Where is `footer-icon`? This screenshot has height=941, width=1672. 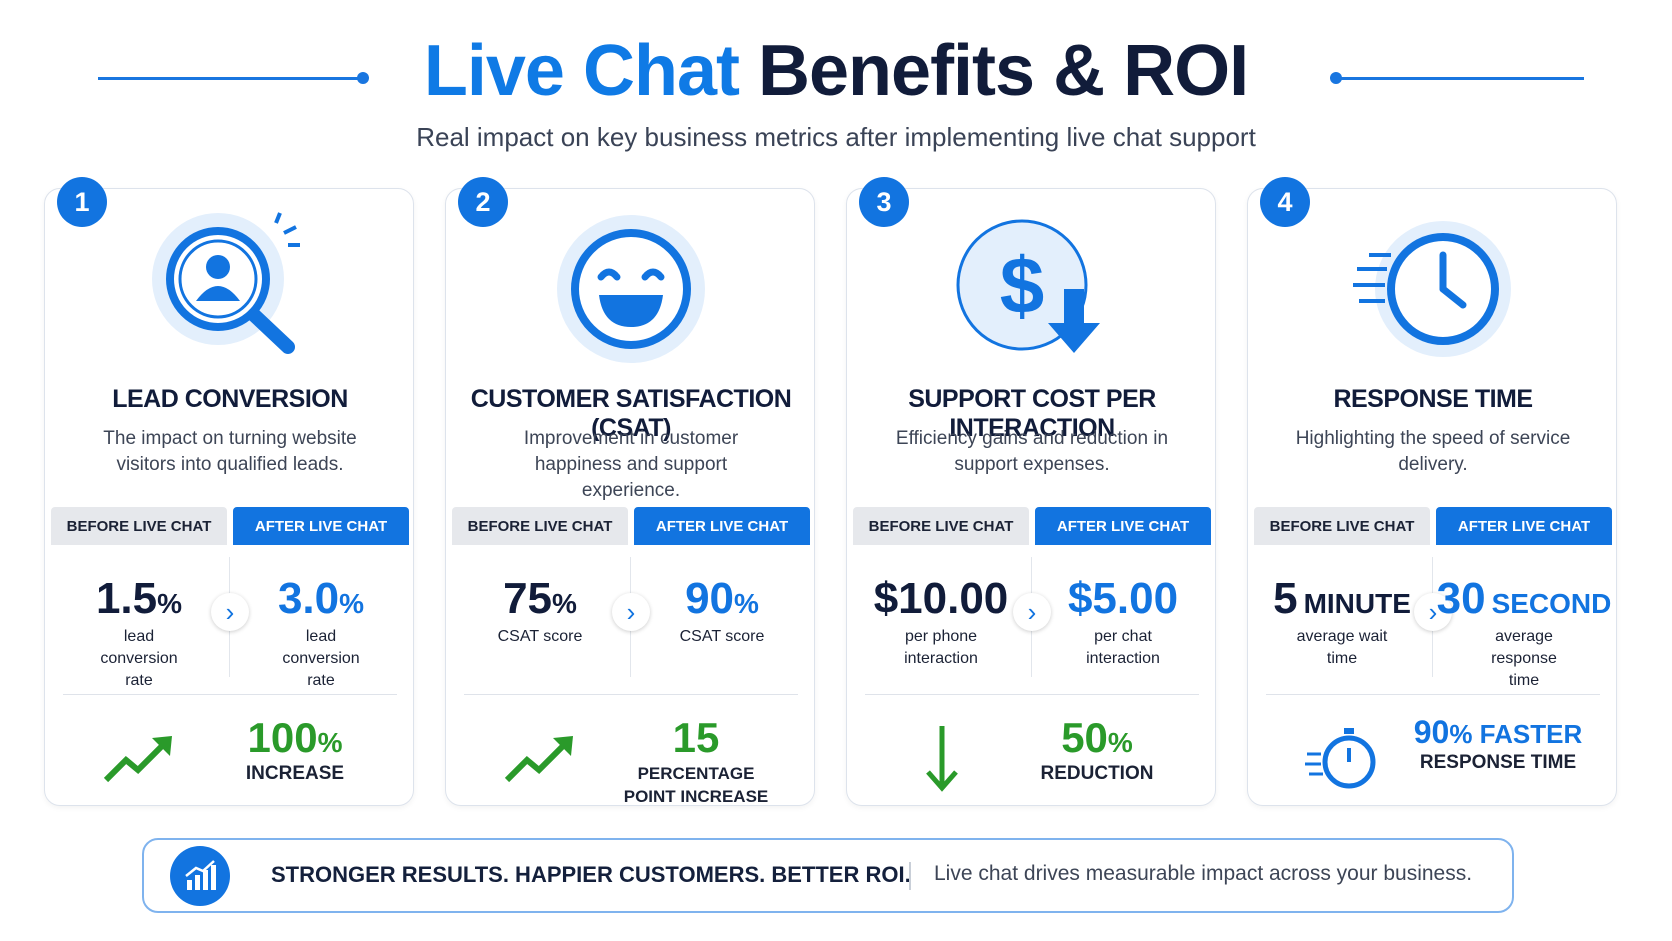
footer-icon is located at coordinates (200, 876).